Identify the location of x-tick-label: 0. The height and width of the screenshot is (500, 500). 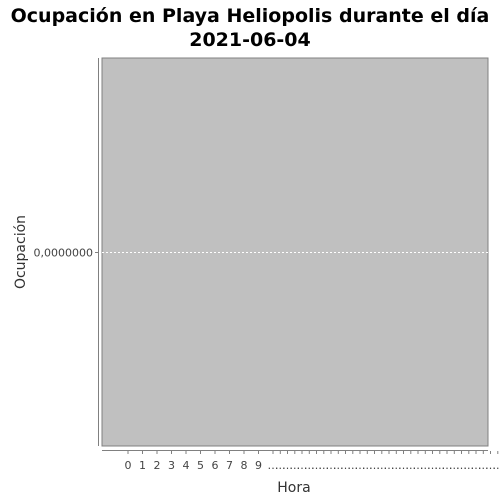
(128, 465).